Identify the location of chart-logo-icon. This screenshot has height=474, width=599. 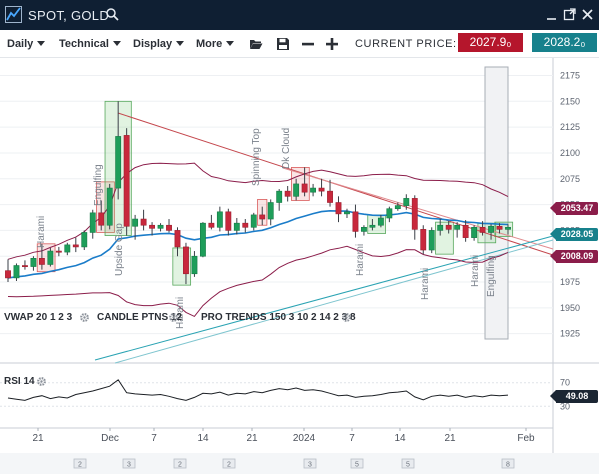
(13, 14).